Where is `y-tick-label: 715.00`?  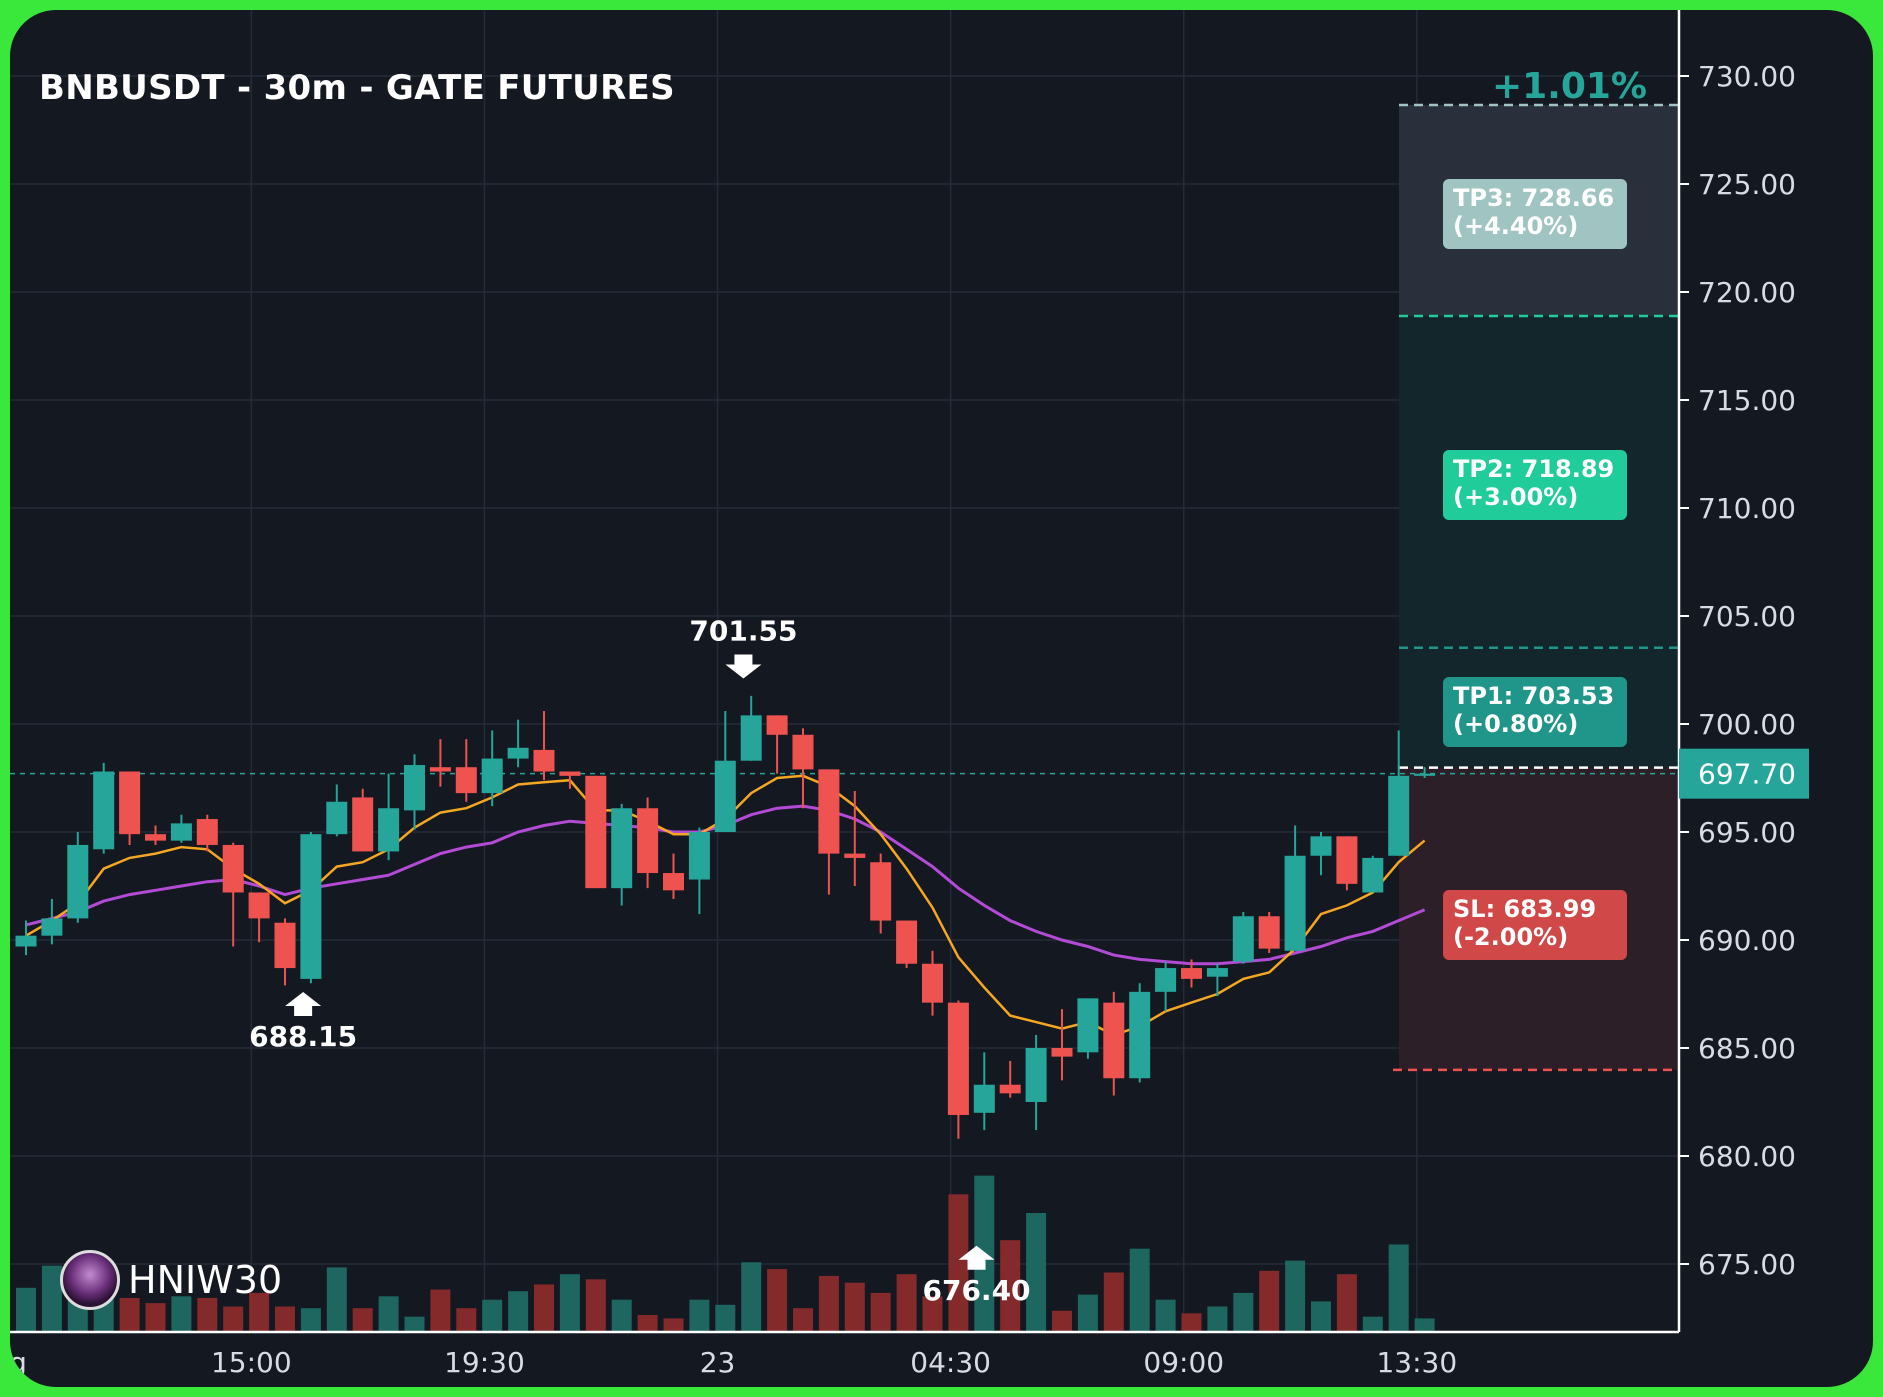 y-tick-label: 715.00 is located at coordinates (1747, 400).